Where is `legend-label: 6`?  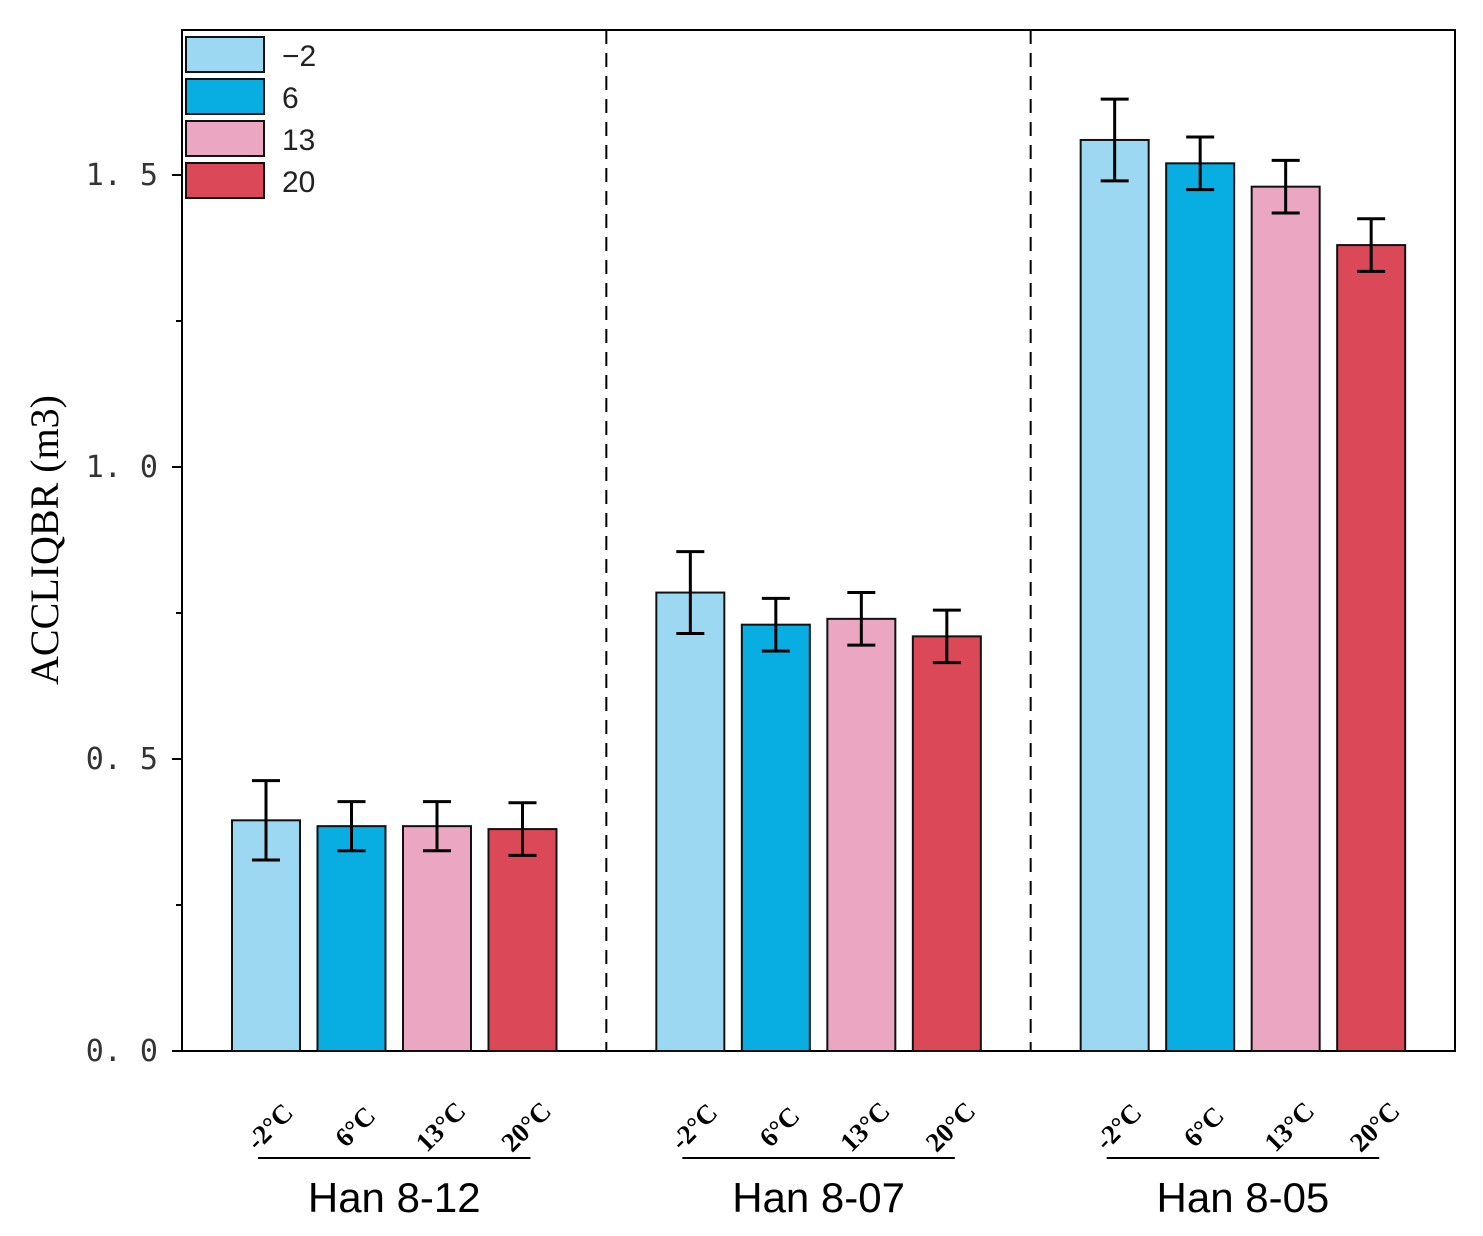
legend-label: 6 is located at coordinates (290, 98).